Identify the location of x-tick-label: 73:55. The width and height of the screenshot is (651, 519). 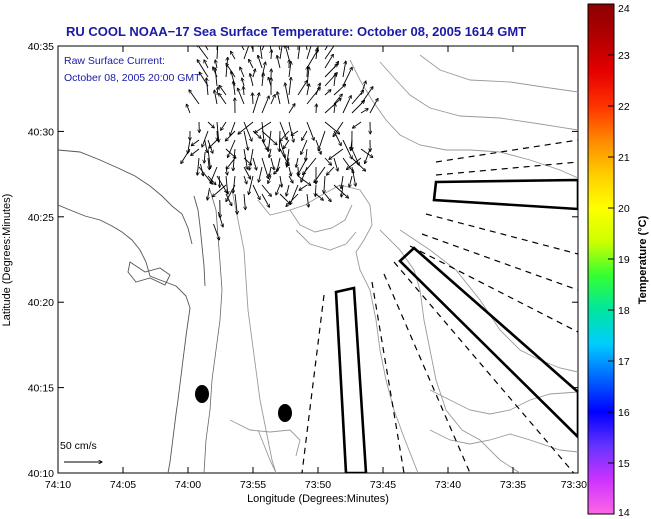
(253, 485).